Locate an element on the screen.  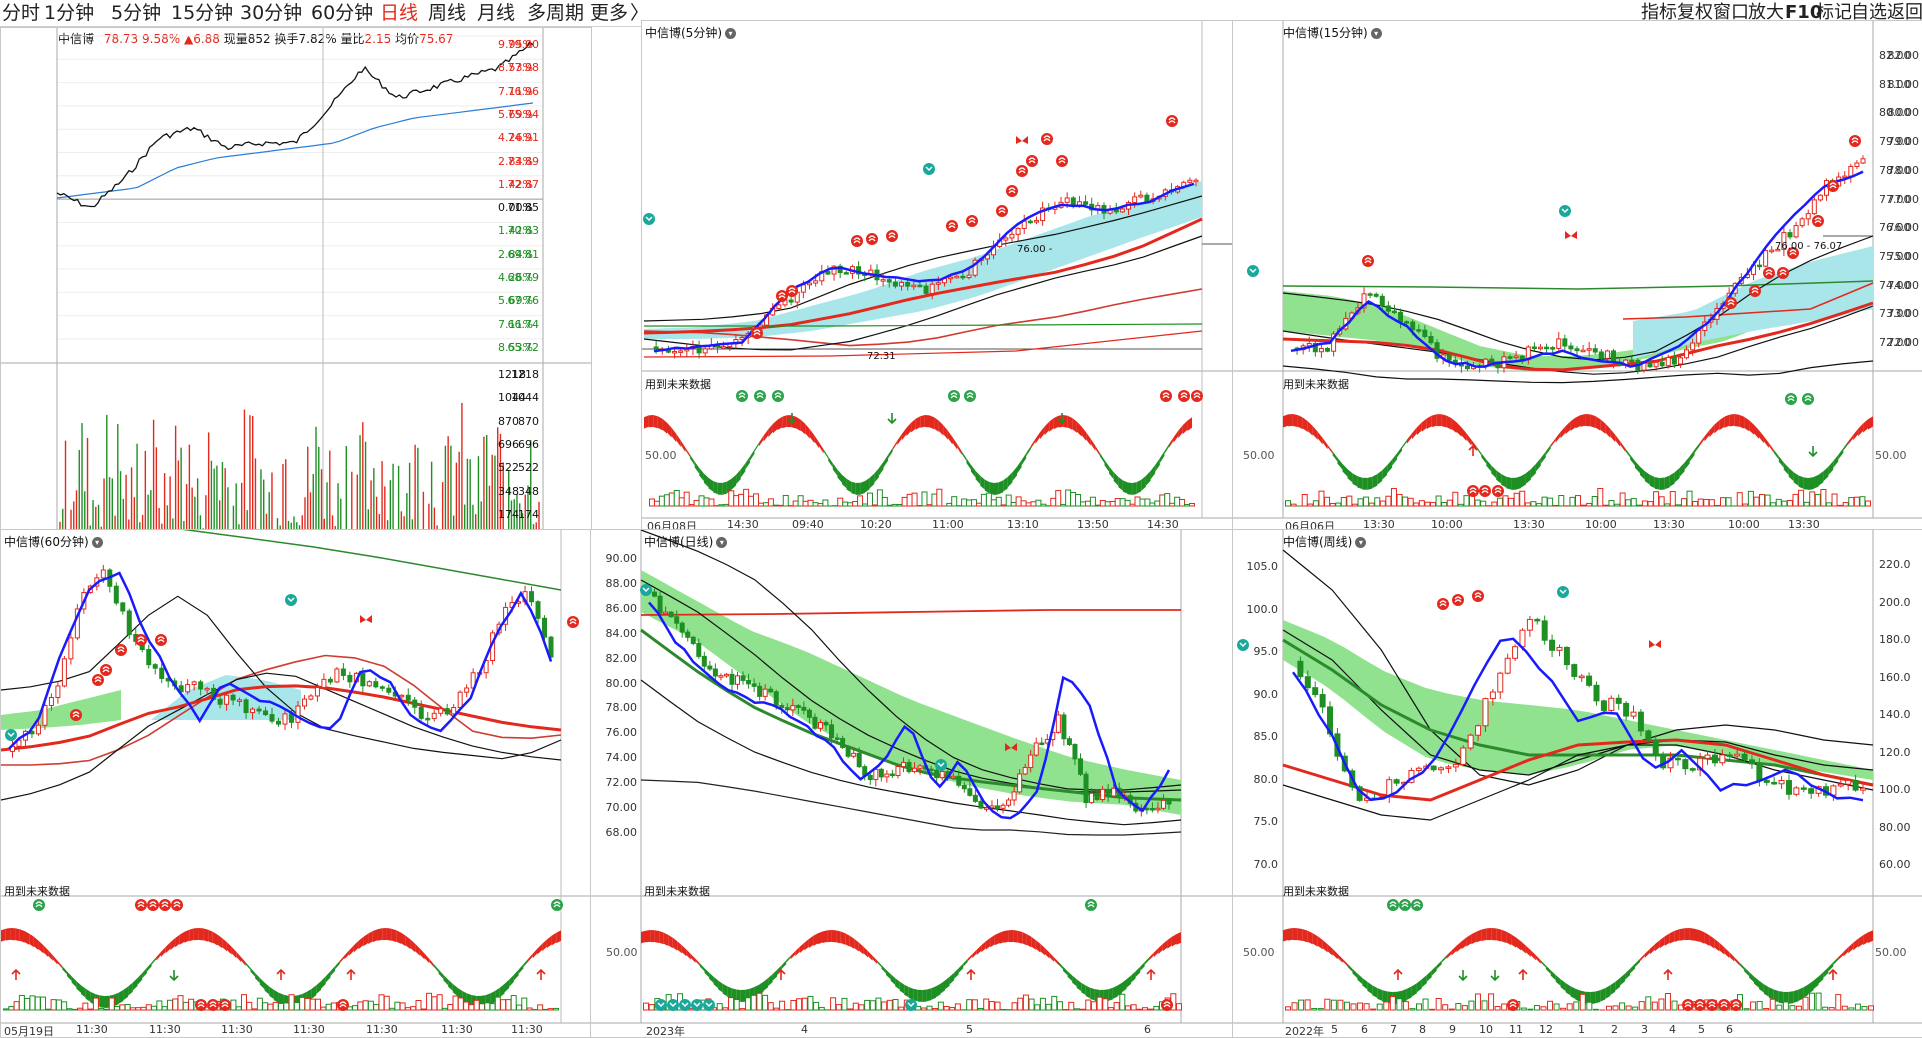
tab-more: 更多 is located at coordinates (609, 13).